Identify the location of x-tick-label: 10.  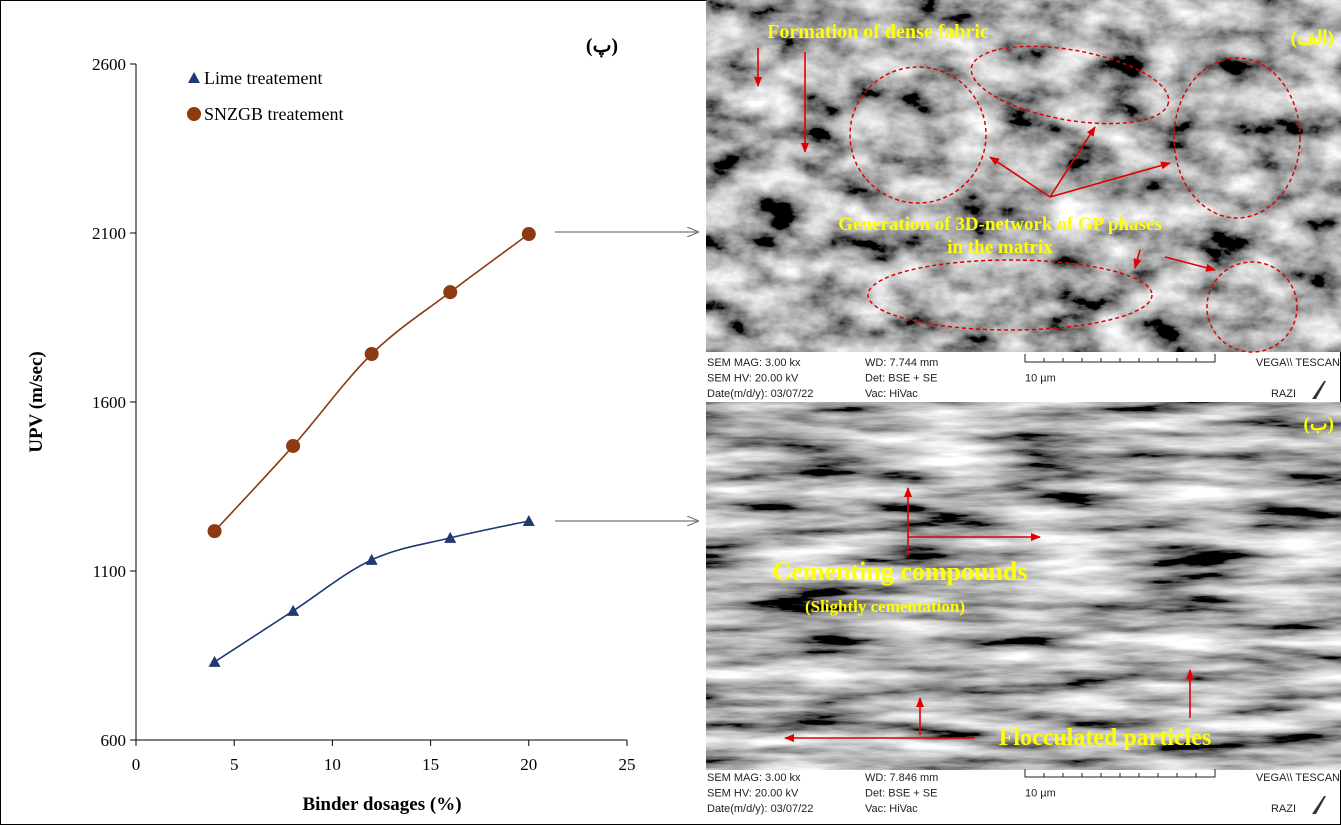
(332, 764).